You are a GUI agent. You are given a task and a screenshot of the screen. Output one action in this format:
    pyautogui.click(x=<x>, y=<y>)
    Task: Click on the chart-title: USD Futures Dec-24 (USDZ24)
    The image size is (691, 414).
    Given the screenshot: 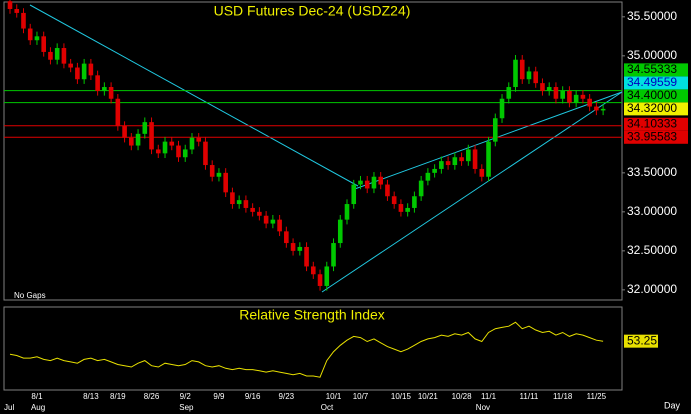 What is the action you would take?
    pyautogui.click(x=312, y=11)
    